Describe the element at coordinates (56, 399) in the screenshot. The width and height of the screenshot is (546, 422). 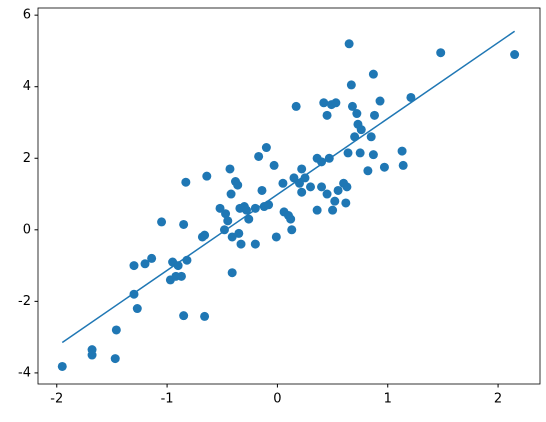
I see `x-tick-label: -2` at that location.